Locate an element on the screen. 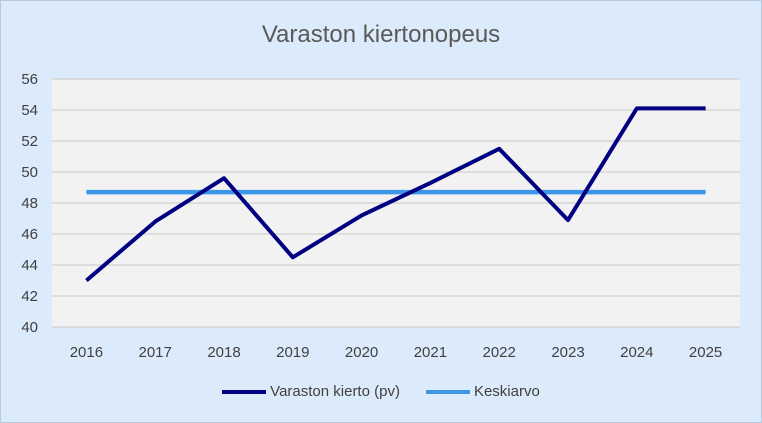 The width and height of the screenshot is (762, 423). legend-item-series-1: Varaston kierto (pv) is located at coordinates (311, 391).